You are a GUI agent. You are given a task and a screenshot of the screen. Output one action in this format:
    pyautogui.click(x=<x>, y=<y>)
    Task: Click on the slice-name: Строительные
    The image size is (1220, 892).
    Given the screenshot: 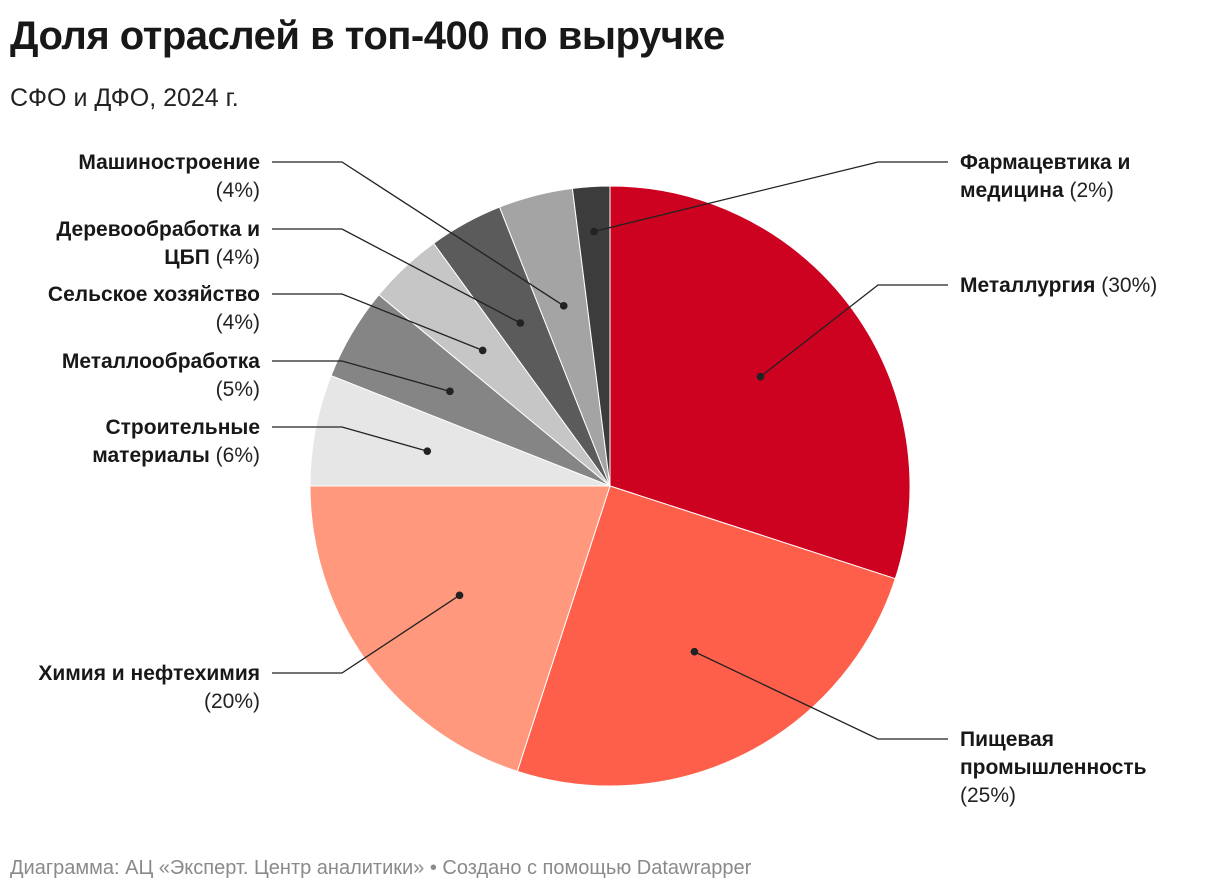 What is the action you would take?
    pyautogui.click(x=182, y=427)
    